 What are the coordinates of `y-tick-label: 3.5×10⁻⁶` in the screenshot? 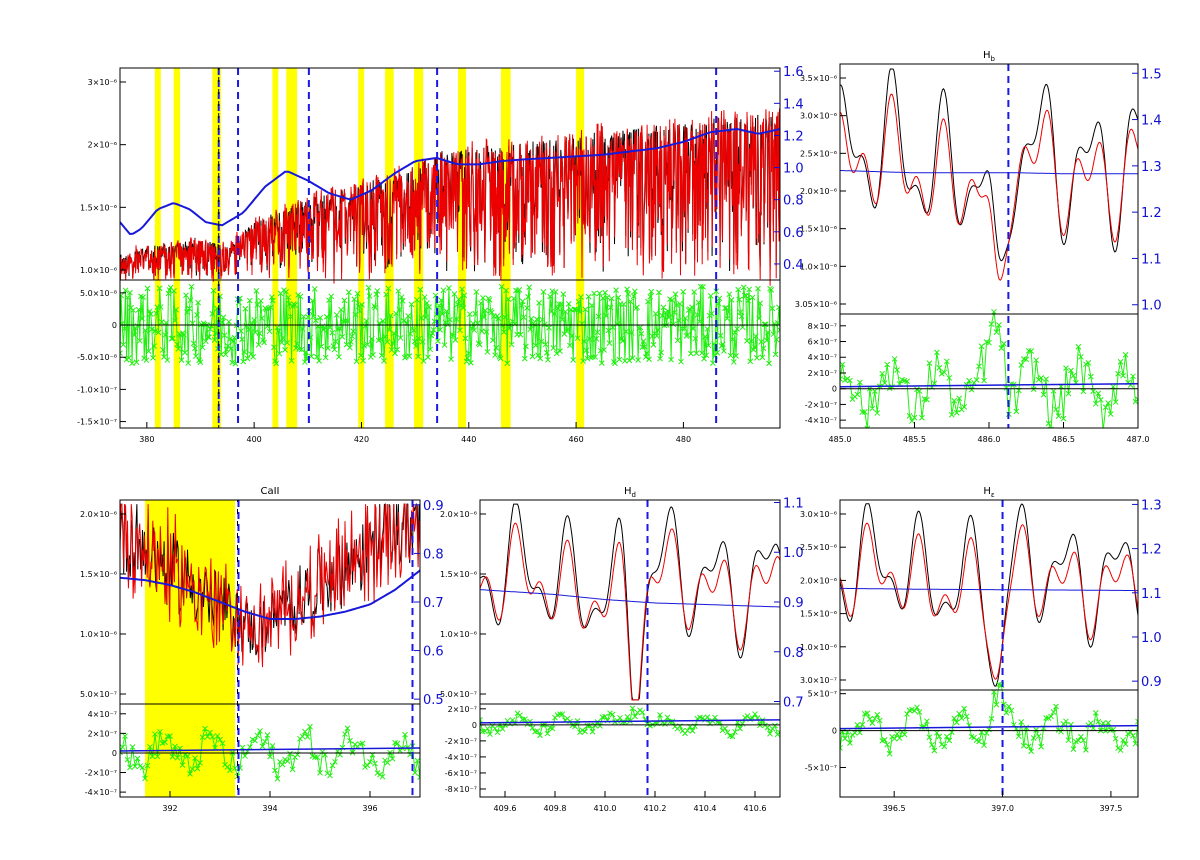 It's located at (818, 78).